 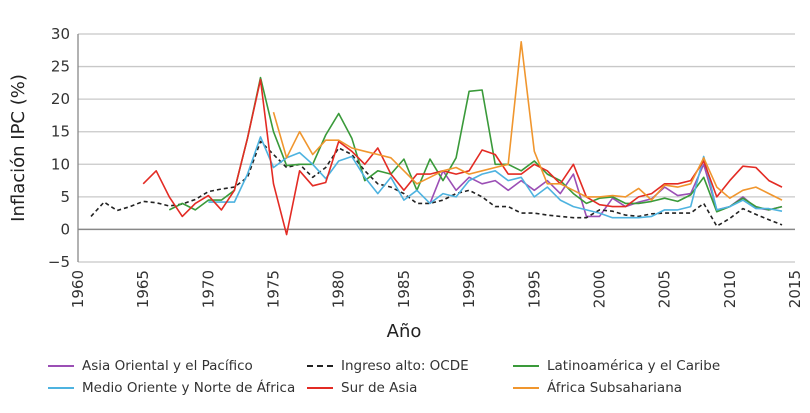 I want to click on x-tick-label: 1965, so click(x=143, y=289).